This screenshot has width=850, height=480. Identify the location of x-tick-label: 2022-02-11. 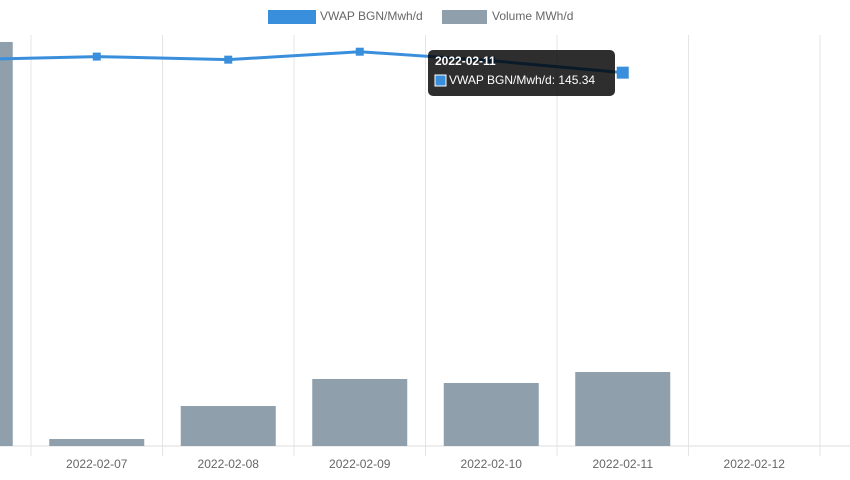
(623, 464).